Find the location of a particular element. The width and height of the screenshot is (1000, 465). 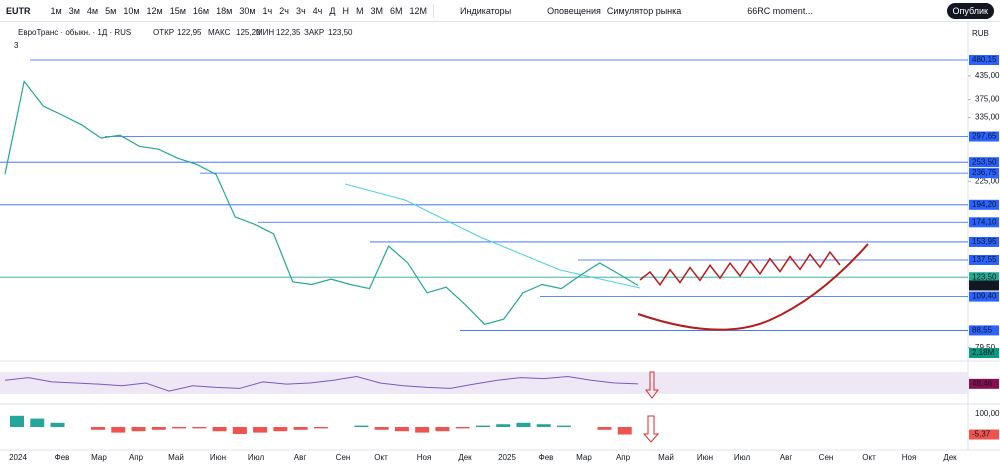

time-label: 2024 is located at coordinates (18, 457).